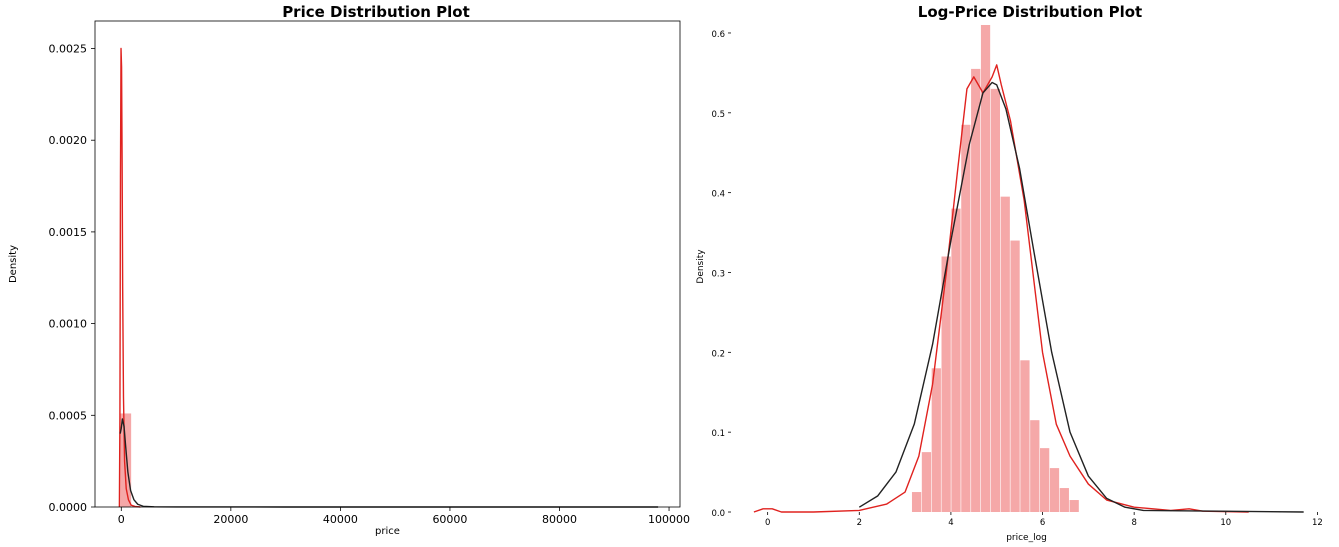  Describe the element at coordinates (1030, 12) in the screenshot. I see `chart-title: Log-Price Distribution Plot` at that location.